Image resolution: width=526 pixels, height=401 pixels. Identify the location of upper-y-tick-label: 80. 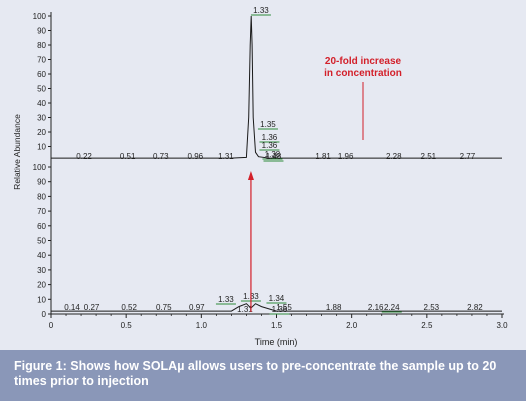
(41, 45).